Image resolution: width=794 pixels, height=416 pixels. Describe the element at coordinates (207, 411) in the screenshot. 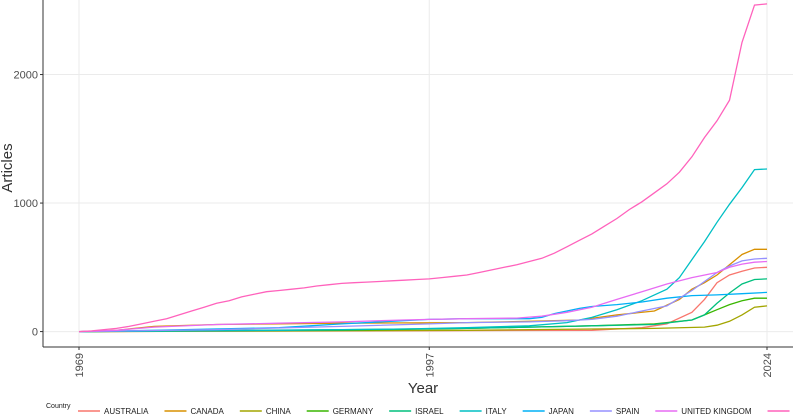

I see `legend-label-canada: CANADA` at that location.